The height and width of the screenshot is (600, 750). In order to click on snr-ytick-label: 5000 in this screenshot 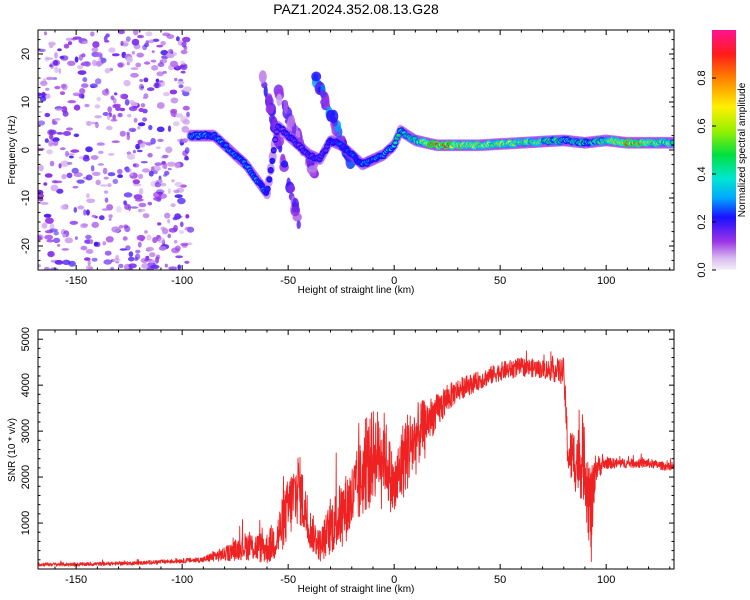, I will do `click(26, 339)`.